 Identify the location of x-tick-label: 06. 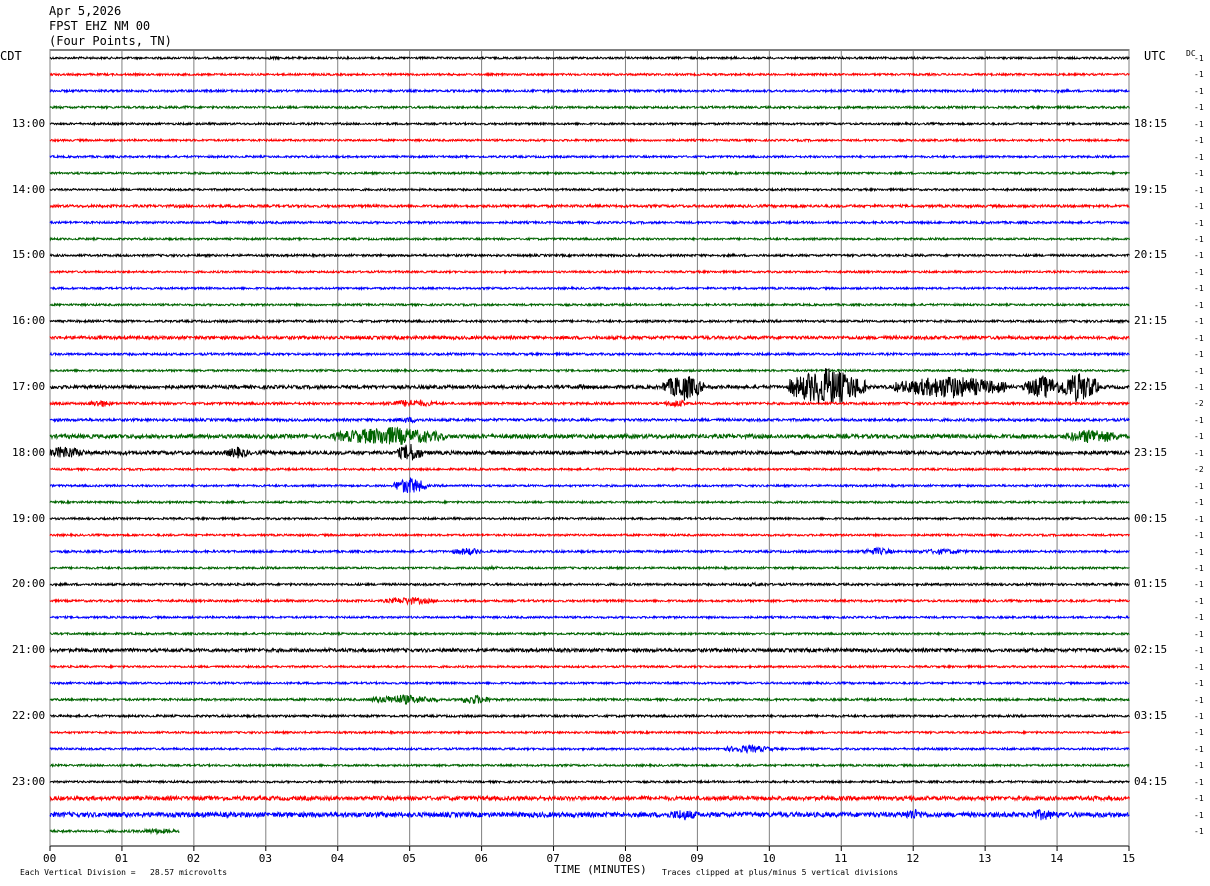
(481, 858).